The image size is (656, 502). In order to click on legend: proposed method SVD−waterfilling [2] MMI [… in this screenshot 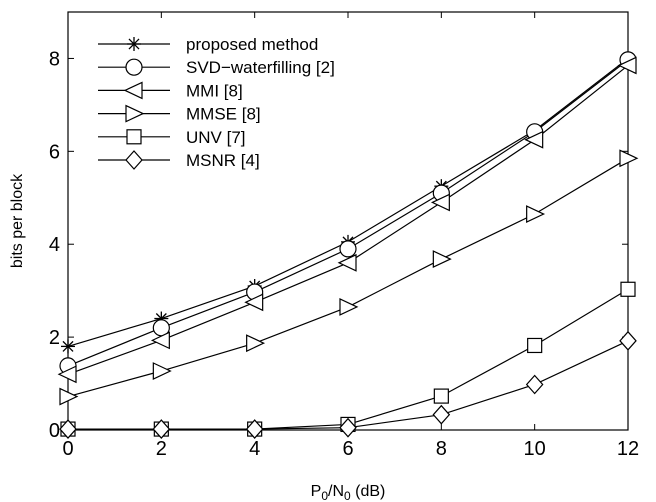, I will do `click(216, 102)`.